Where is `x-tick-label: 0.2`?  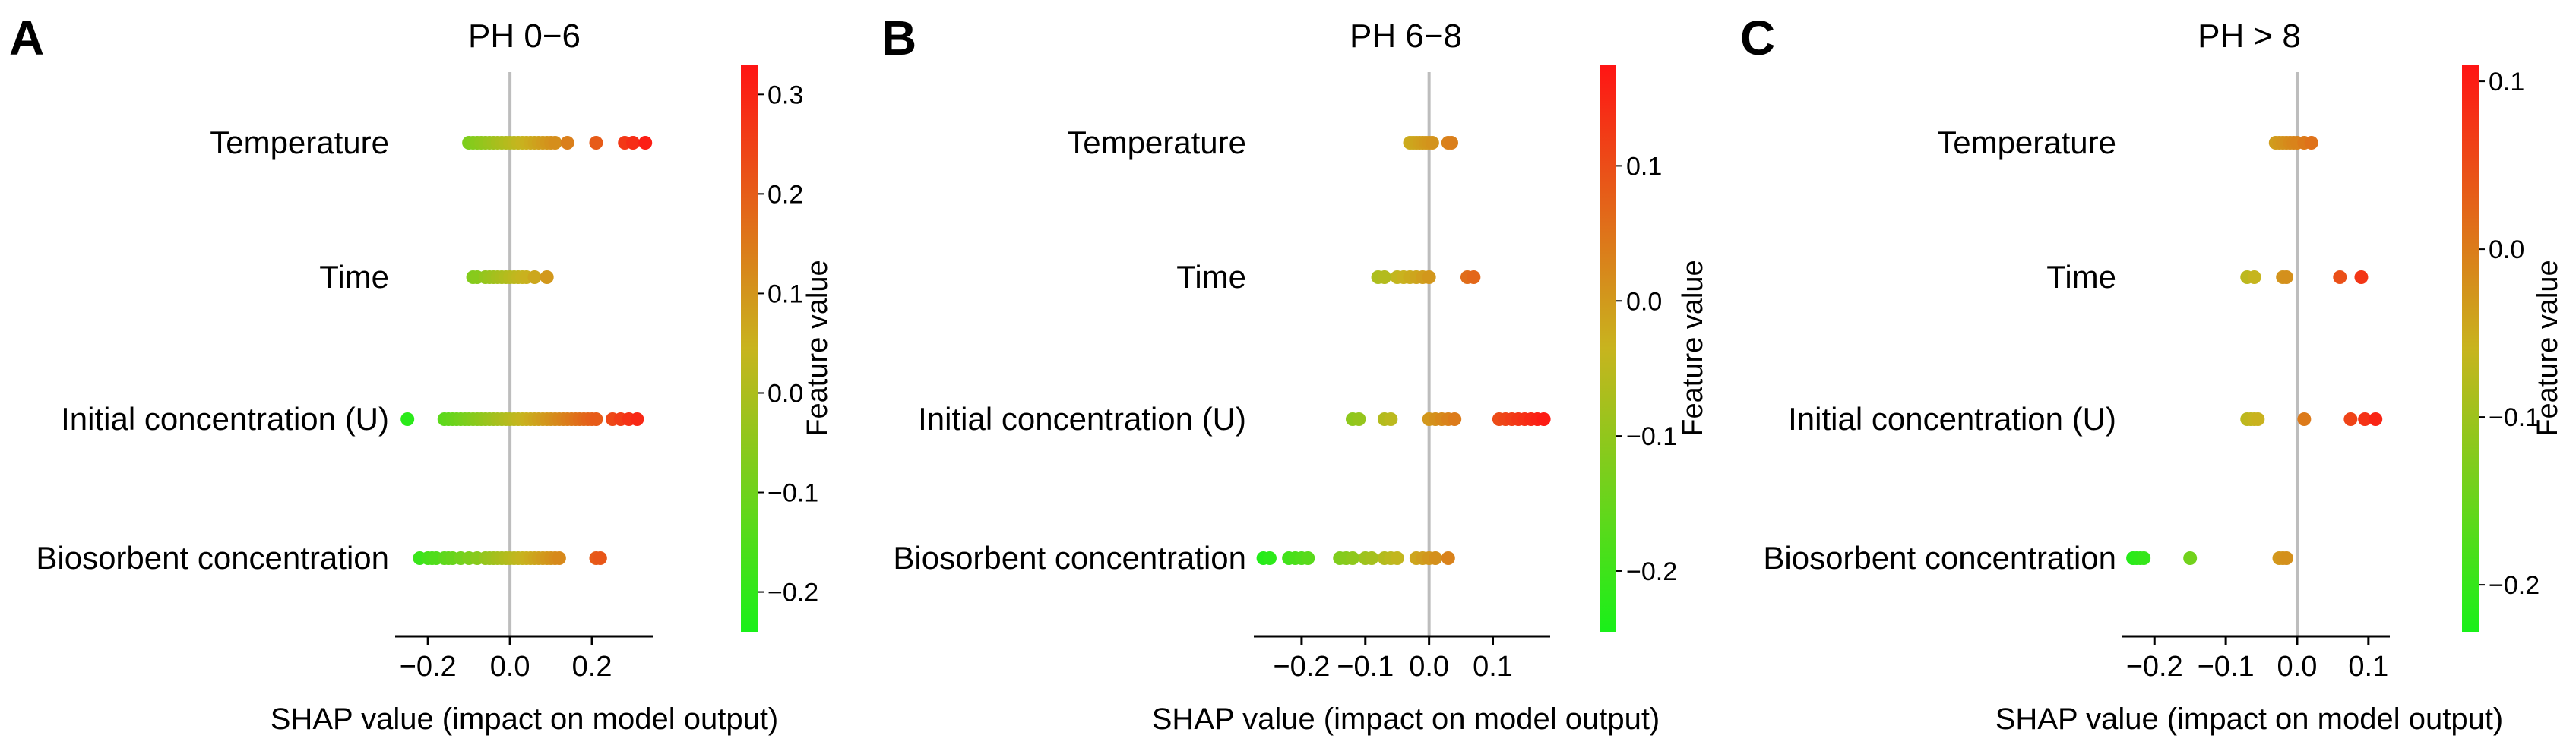 x-tick-label: 0.2 is located at coordinates (592, 667).